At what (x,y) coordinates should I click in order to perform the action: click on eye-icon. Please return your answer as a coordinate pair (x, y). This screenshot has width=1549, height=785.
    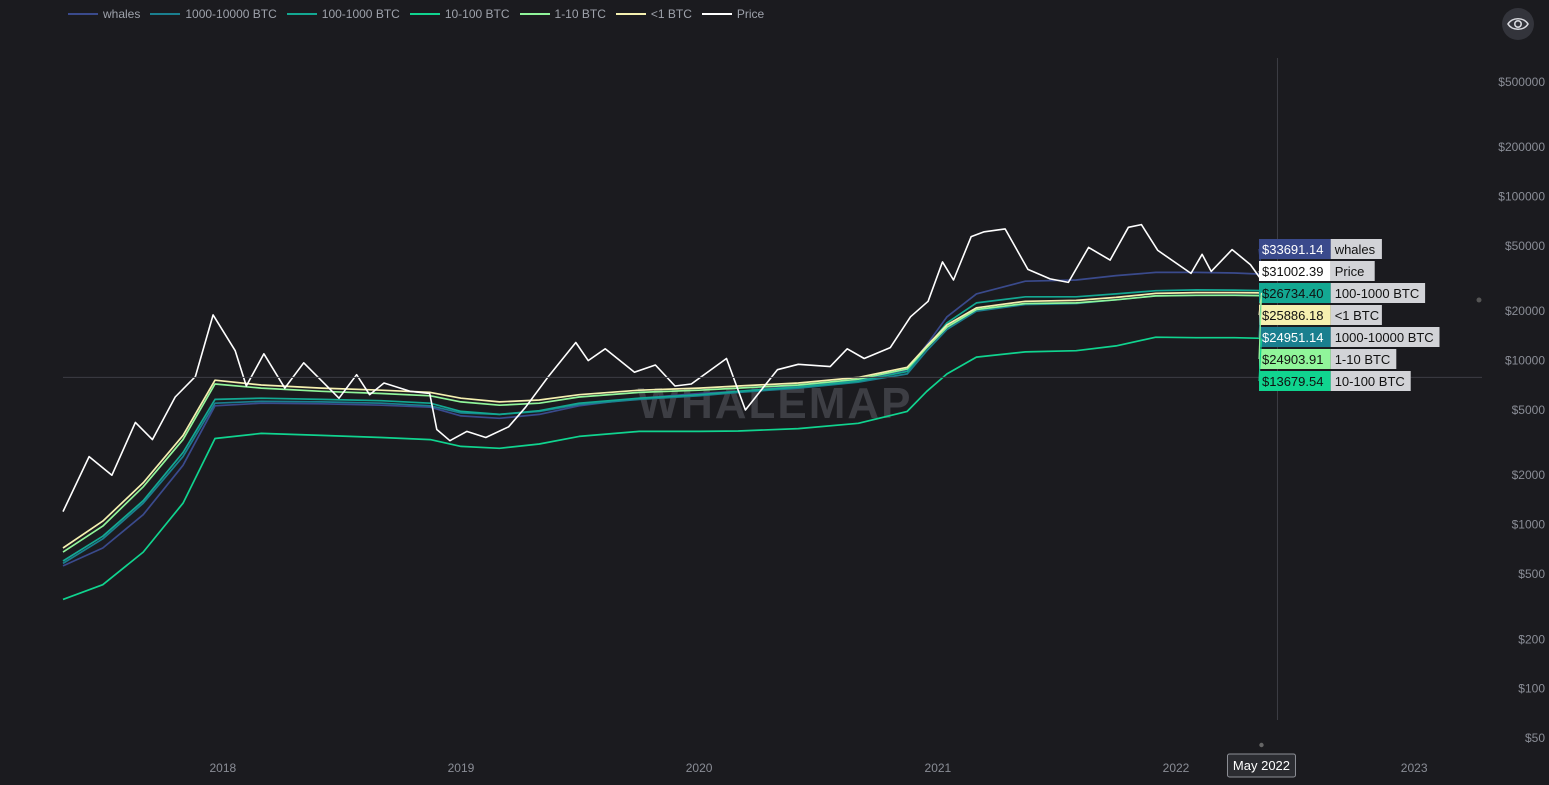
    Looking at the image, I should click on (1518, 24).